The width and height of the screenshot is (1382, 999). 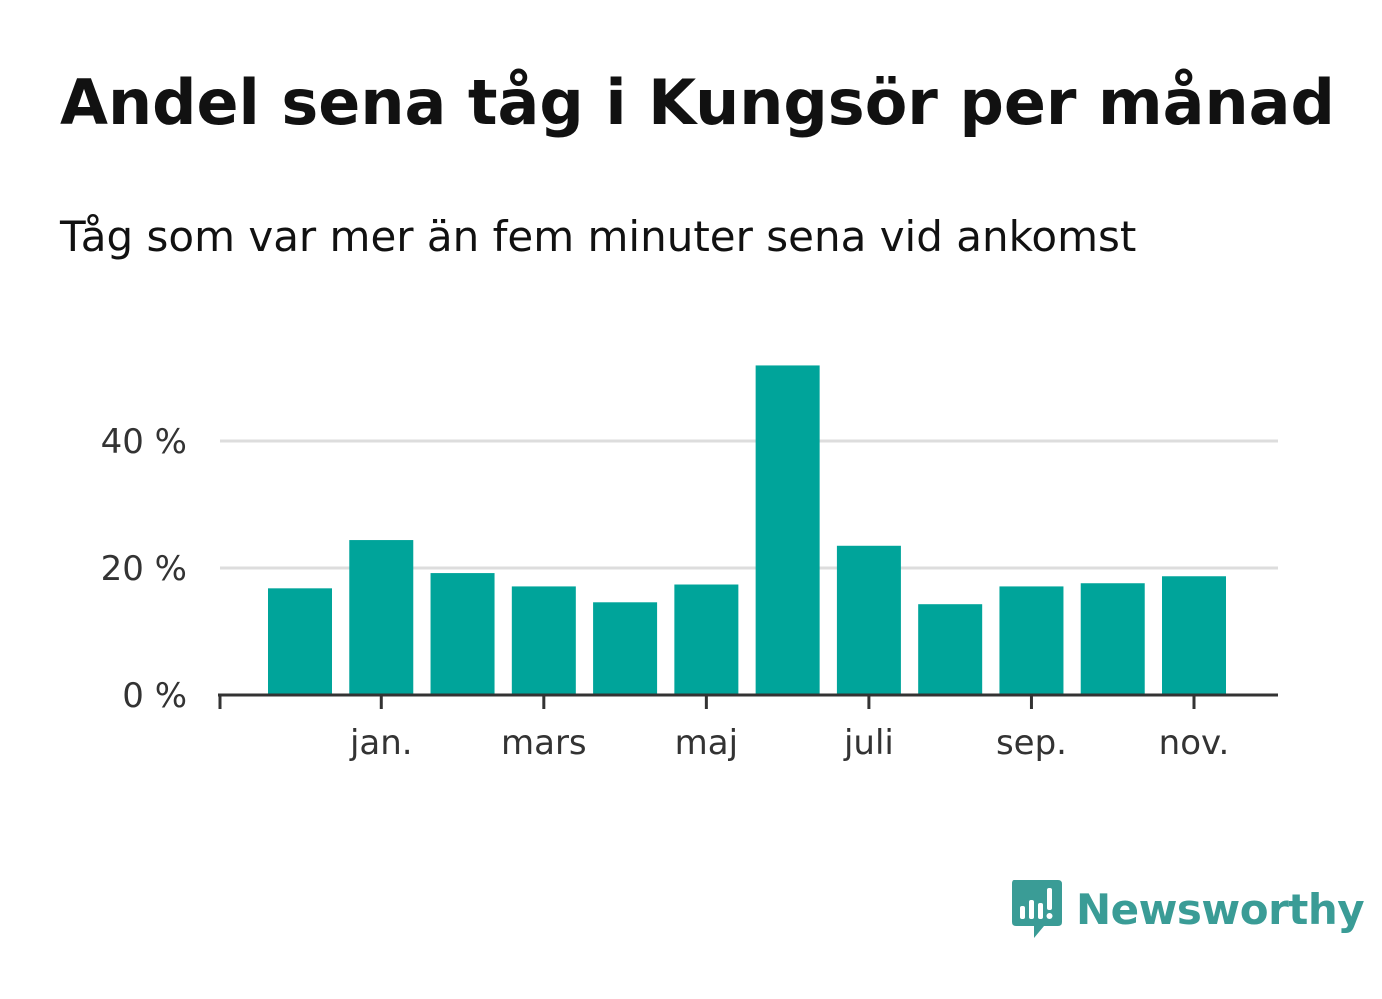 What do you see at coordinates (544, 743) in the screenshot?
I see `x-tick-label: mars` at bounding box center [544, 743].